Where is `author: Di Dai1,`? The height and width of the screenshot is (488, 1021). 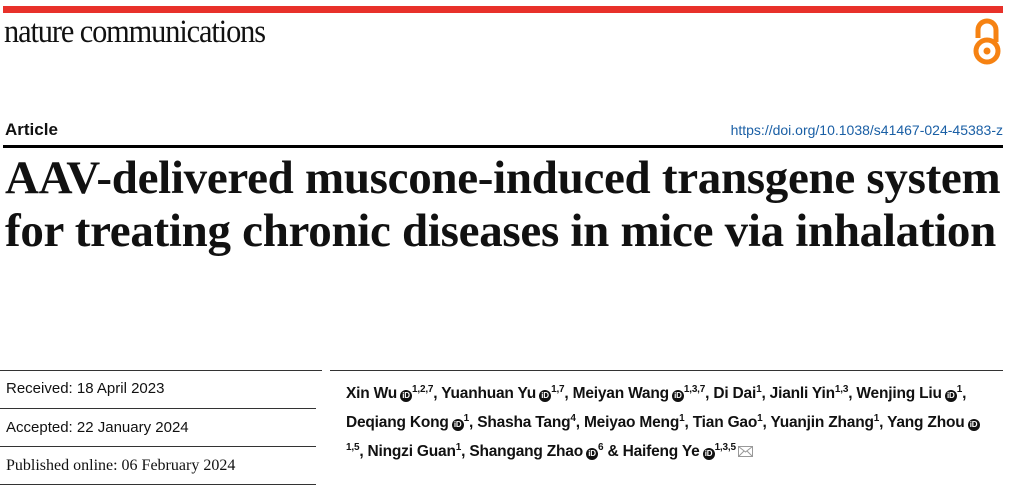 author: Di Dai1, is located at coordinates (741, 393).